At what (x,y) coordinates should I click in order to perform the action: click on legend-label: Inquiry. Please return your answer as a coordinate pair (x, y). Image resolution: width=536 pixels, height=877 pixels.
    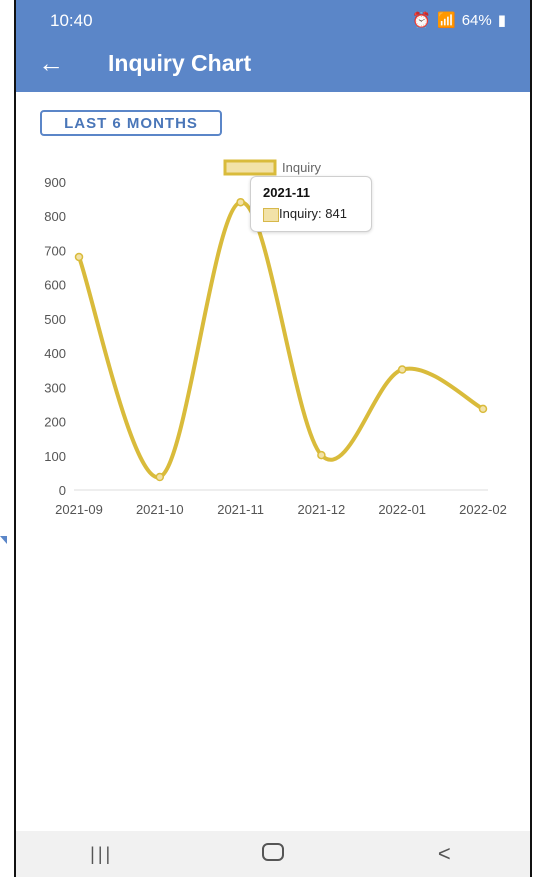
    Looking at the image, I should click on (302, 167).